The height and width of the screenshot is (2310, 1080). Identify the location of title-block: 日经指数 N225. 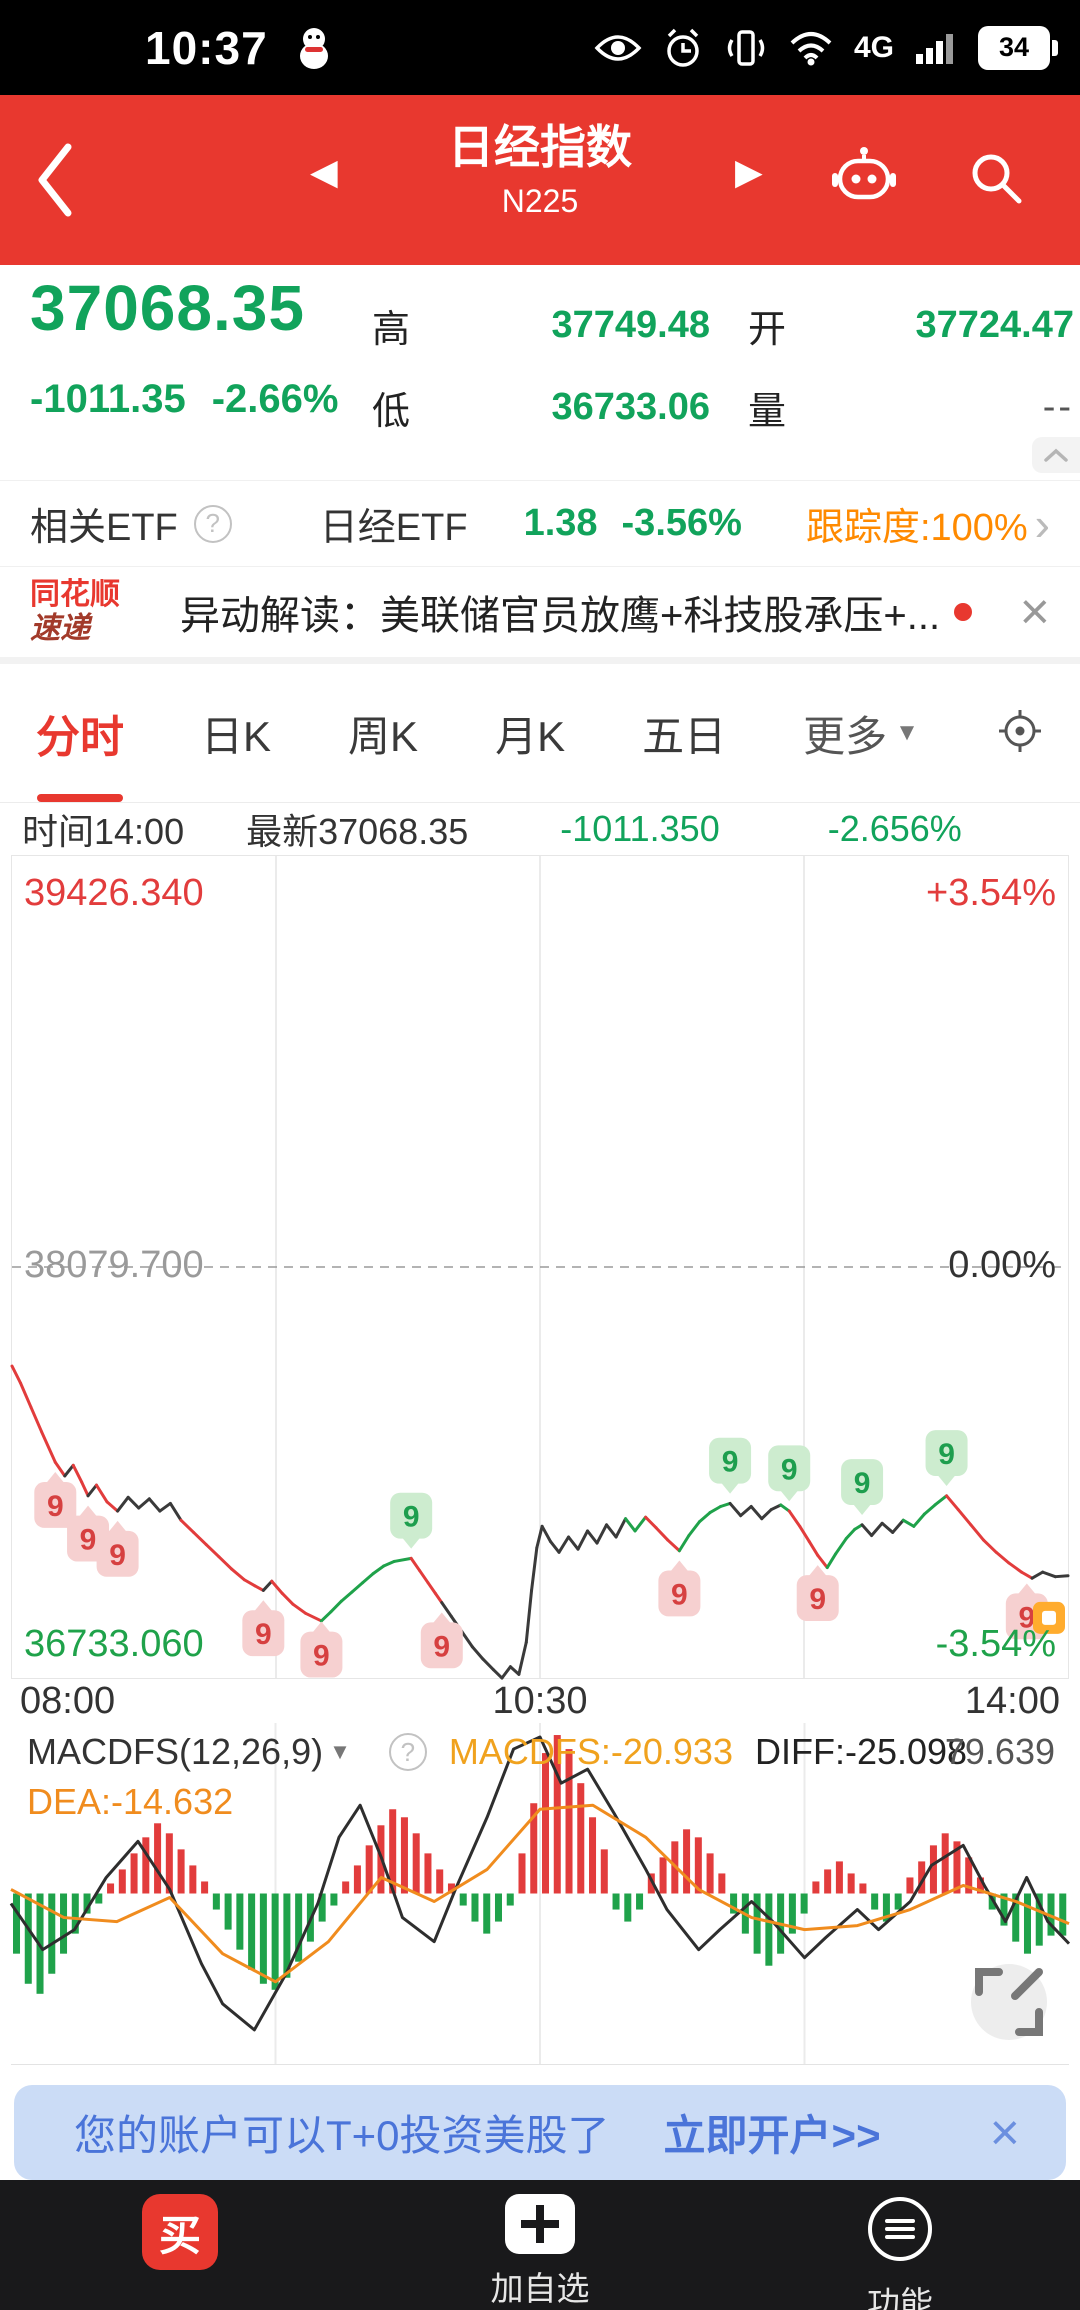
(540, 166).